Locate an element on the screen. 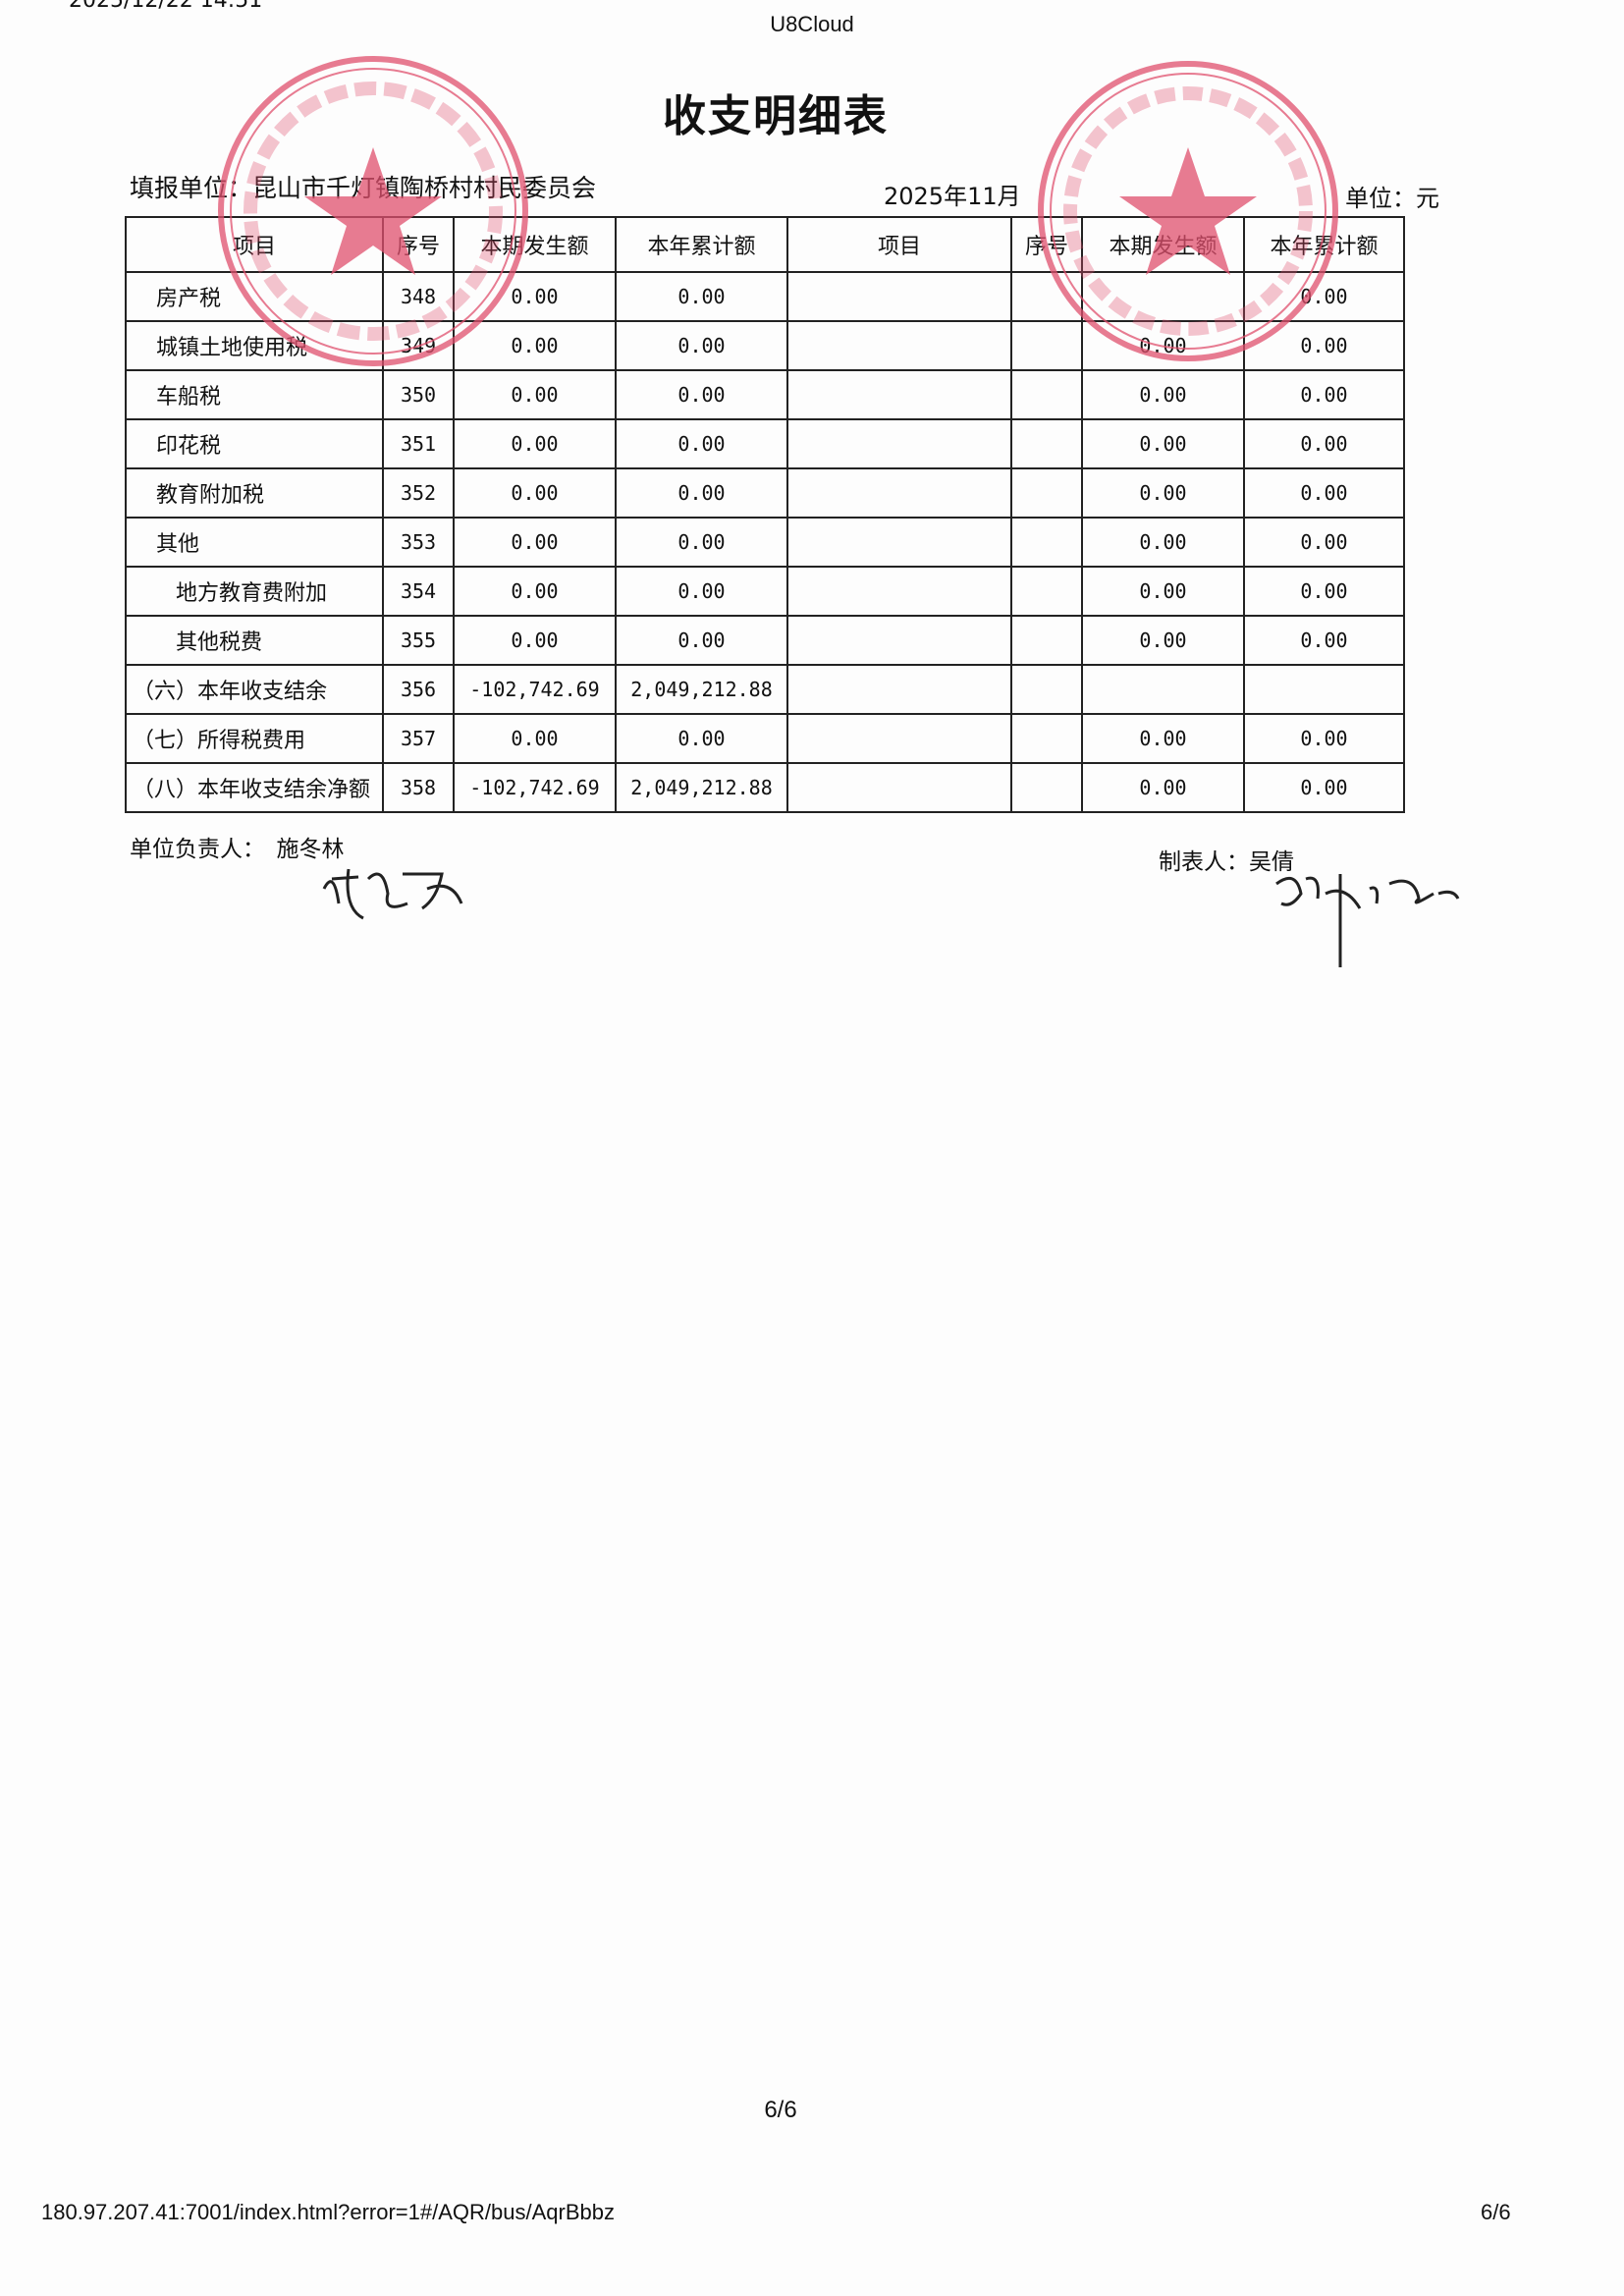 The height and width of the screenshot is (2296, 1624). table-row: 房产税 348 0.00 0.00 0.00 is located at coordinates (765, 296).